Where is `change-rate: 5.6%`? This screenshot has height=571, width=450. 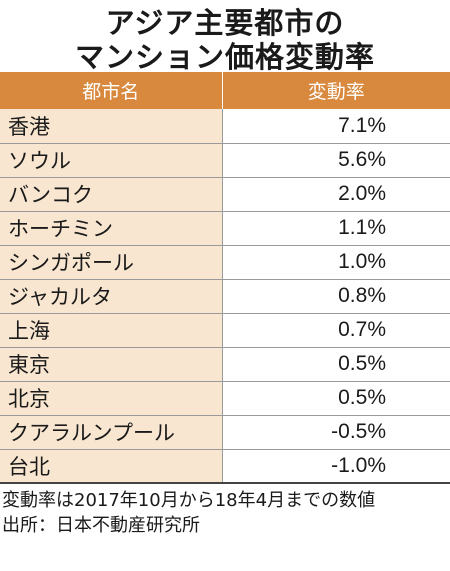
change-rate: 5.6% is located at coordinates (336, 160).